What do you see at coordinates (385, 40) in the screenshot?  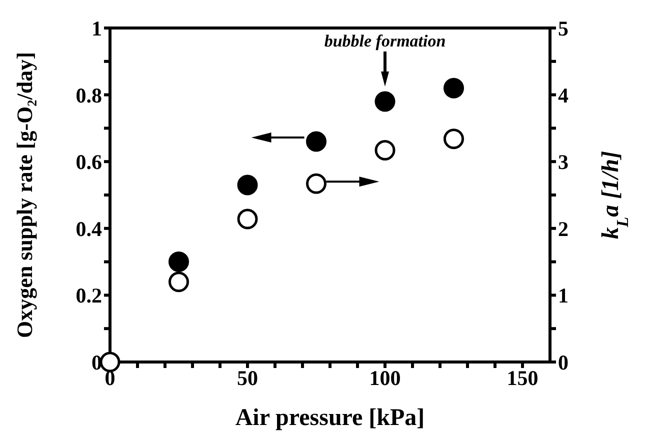 I see `annotation: bubble formation` at bounding box center [385, 40].